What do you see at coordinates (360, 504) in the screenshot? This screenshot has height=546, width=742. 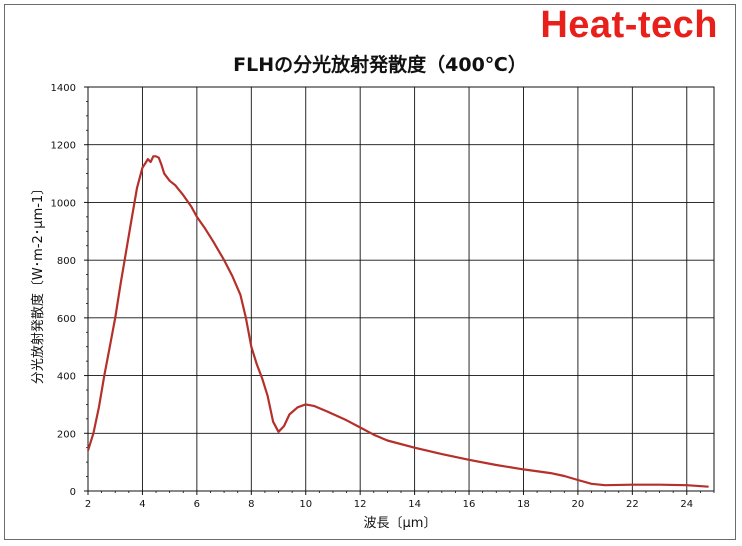 I see `x-tick-label: 12` at bounding box center [360, 504].